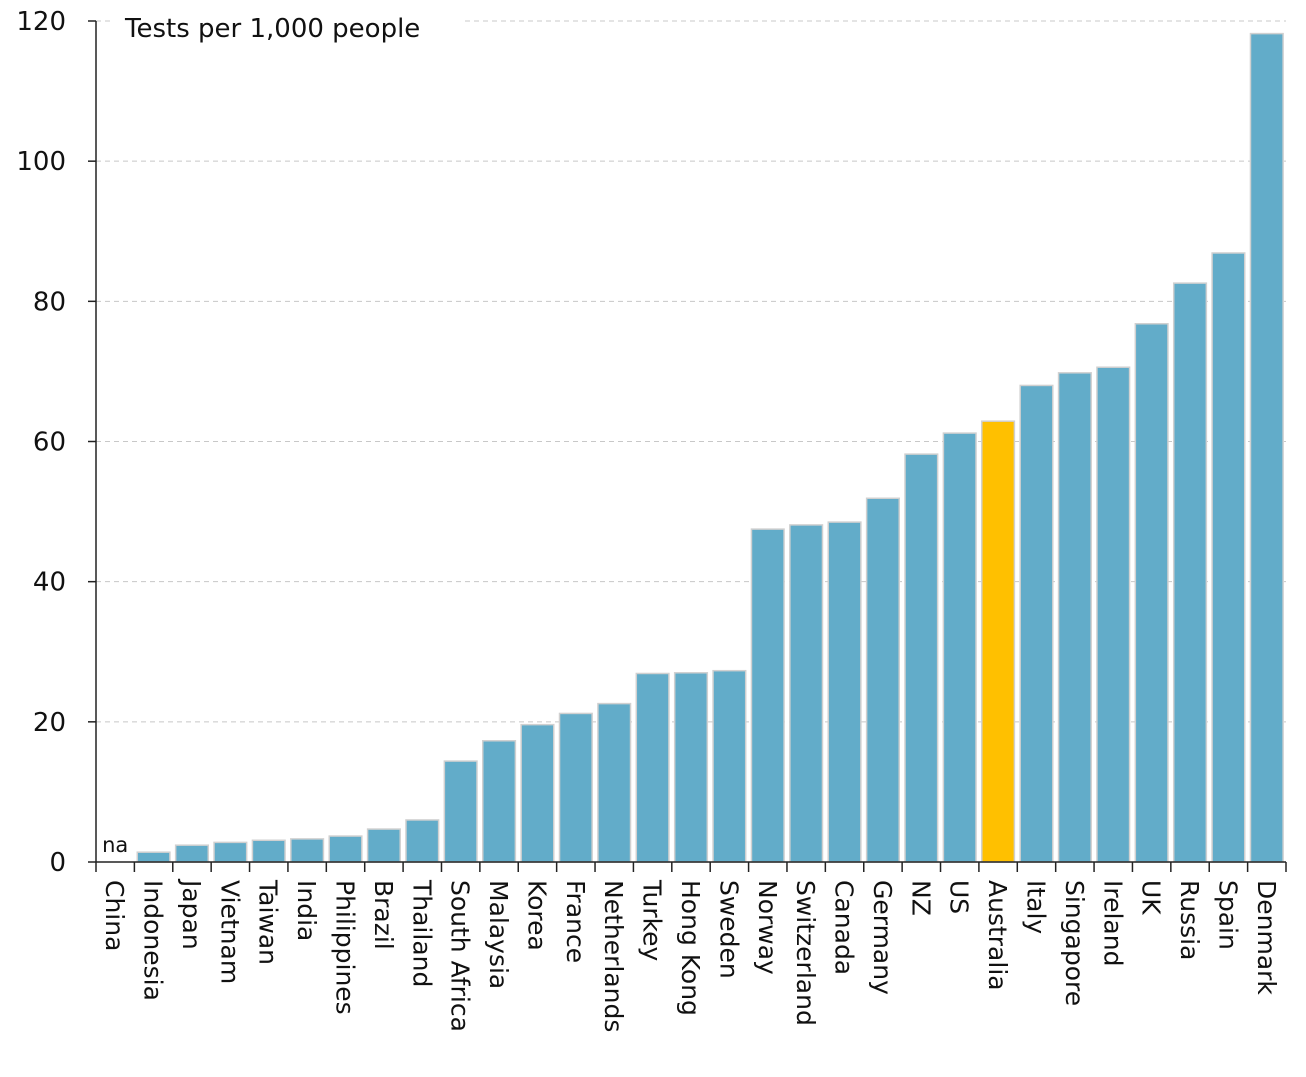 The height and width of the screenshot is (1077, 1306). Describe the element at coordinates (115, 845) in the screenshot. I see `missing-value-label-china: na` at that location.